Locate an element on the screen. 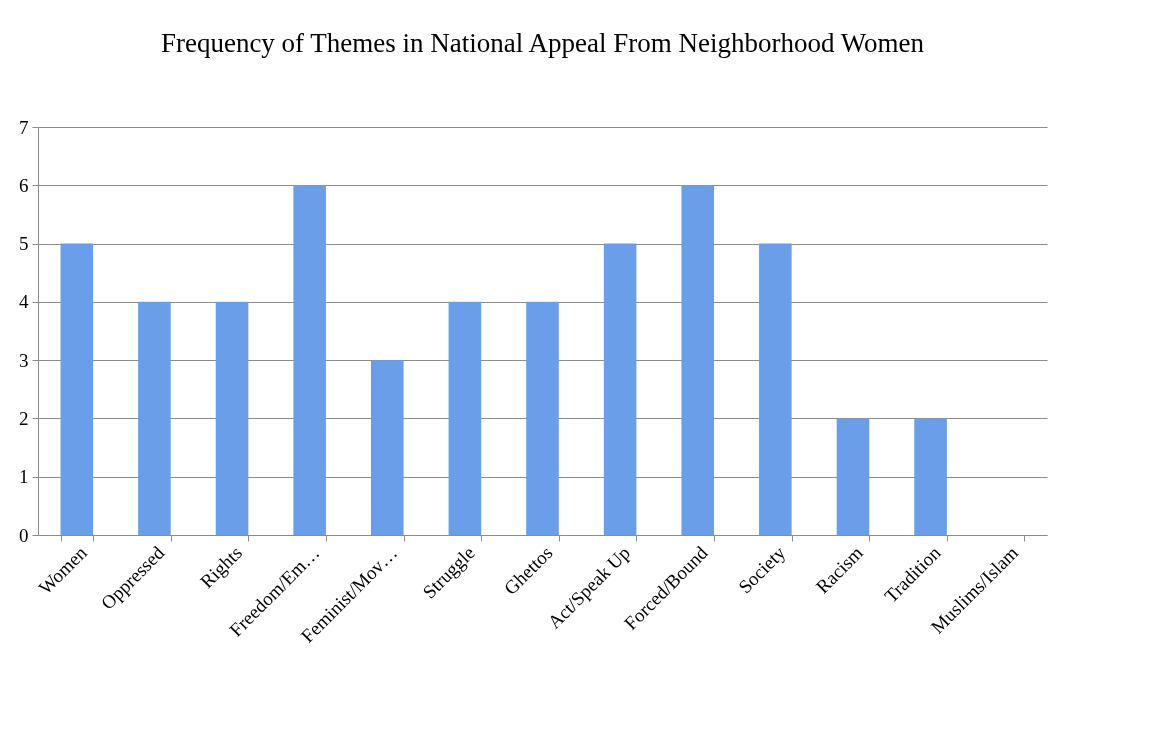  y-tick-label: 7 is located at coordinates (24, 127).